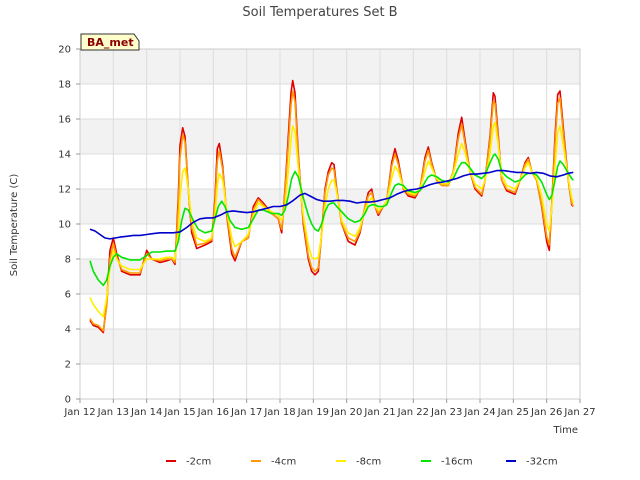 The image size is (640, 480). I want to click on legend-item: -8cm, so click(358, 462).